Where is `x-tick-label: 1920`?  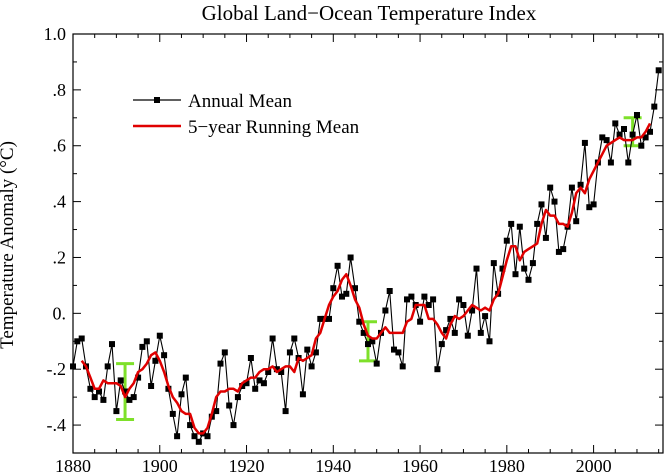 x-tick-label: 1920 is located at coordinates (247, 465).